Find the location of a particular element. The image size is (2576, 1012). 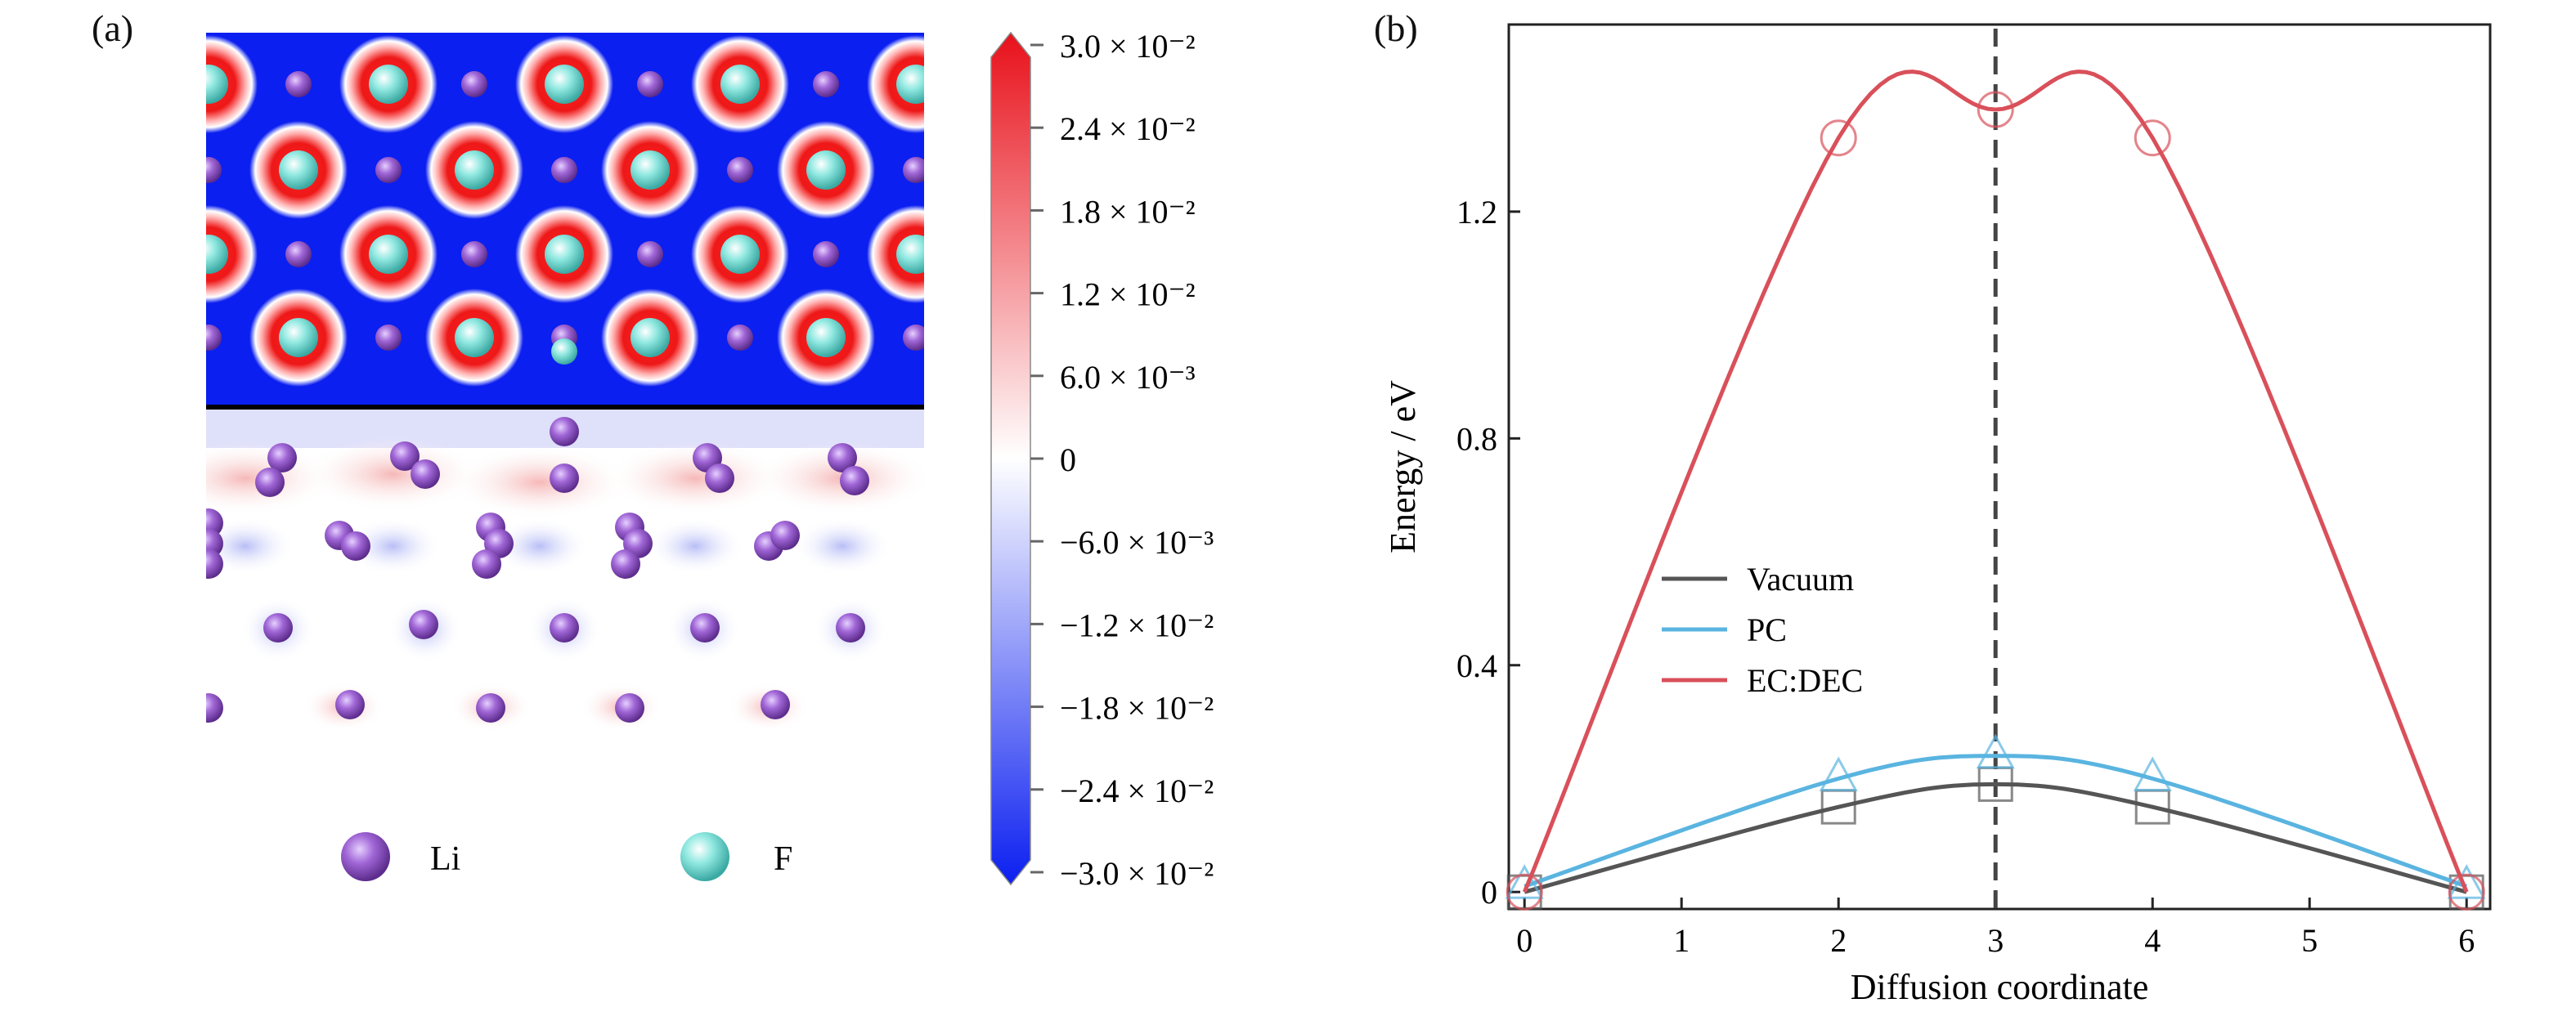

series-line-pc is located at coordinates (1996, 822).